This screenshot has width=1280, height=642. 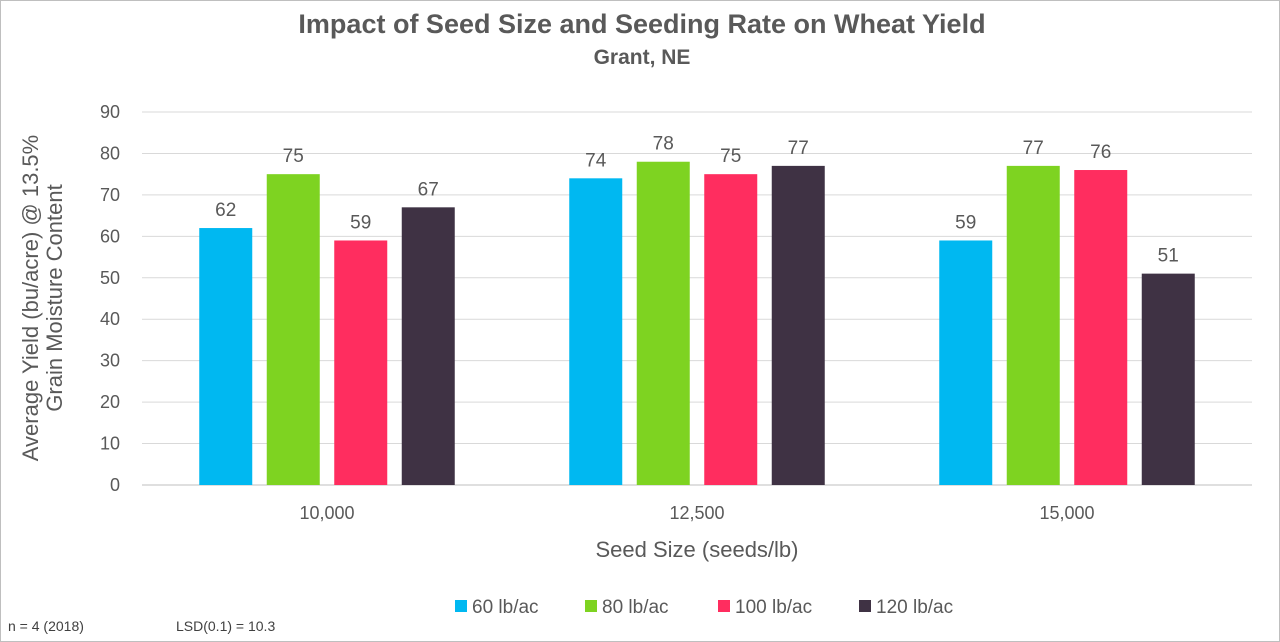 What do you see at coordinates (704, 607) in the screenshot?
I see `legend: 60 lb/ac 80 lb/ac 100 lb/ac 120 lb/ac` at bounding box center [704, 607].